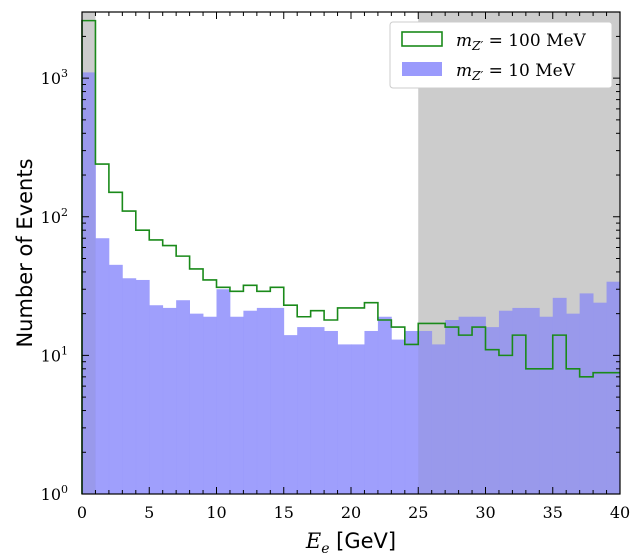  Describe the element at coordinates (485, 512) in the screenshot. I see `x-tick-label: 30` at that location.